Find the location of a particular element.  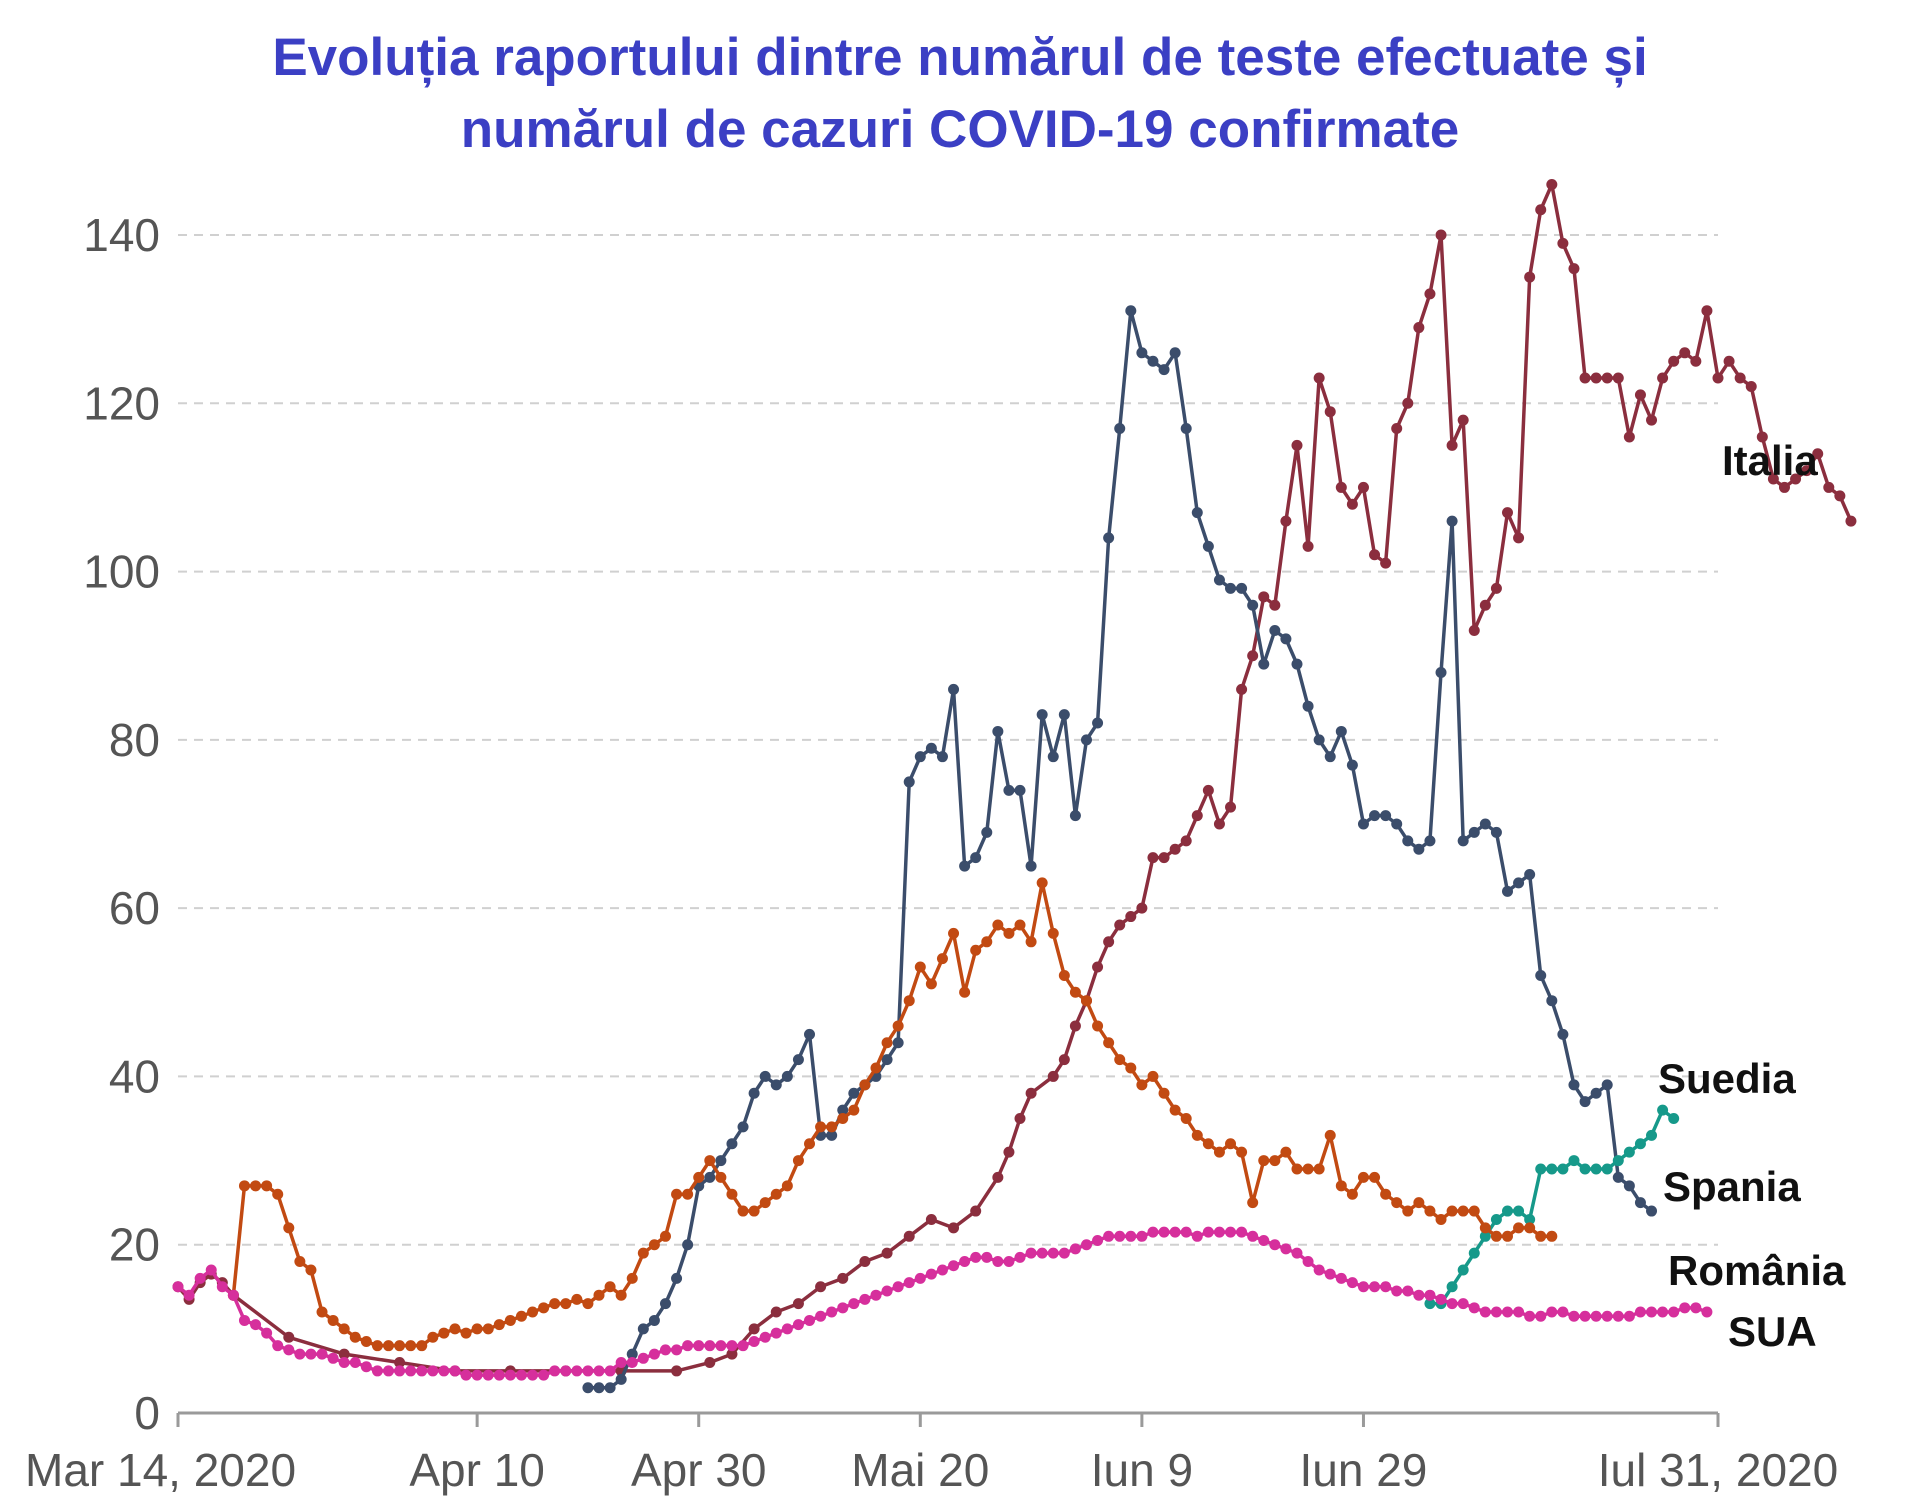

series-4-label: SUA is located at coordinates (1772, 1331).